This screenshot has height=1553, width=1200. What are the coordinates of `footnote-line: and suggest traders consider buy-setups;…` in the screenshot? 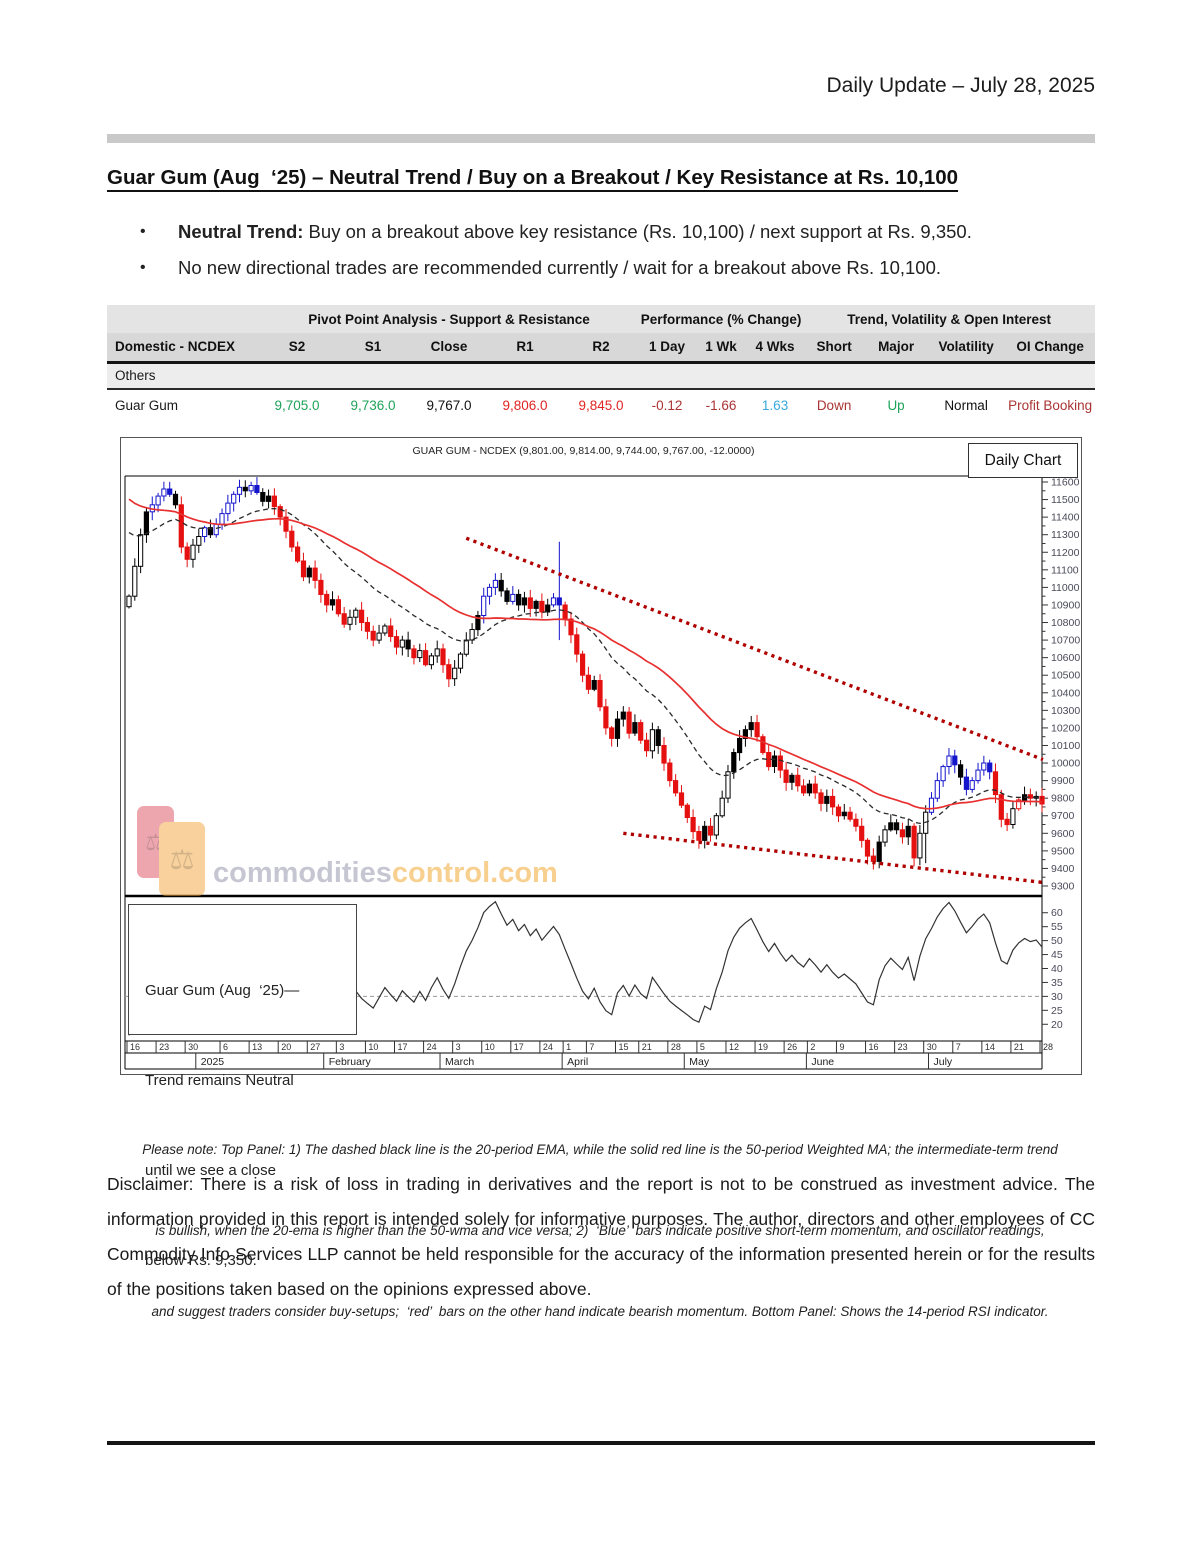 It's located at (600, 1311).